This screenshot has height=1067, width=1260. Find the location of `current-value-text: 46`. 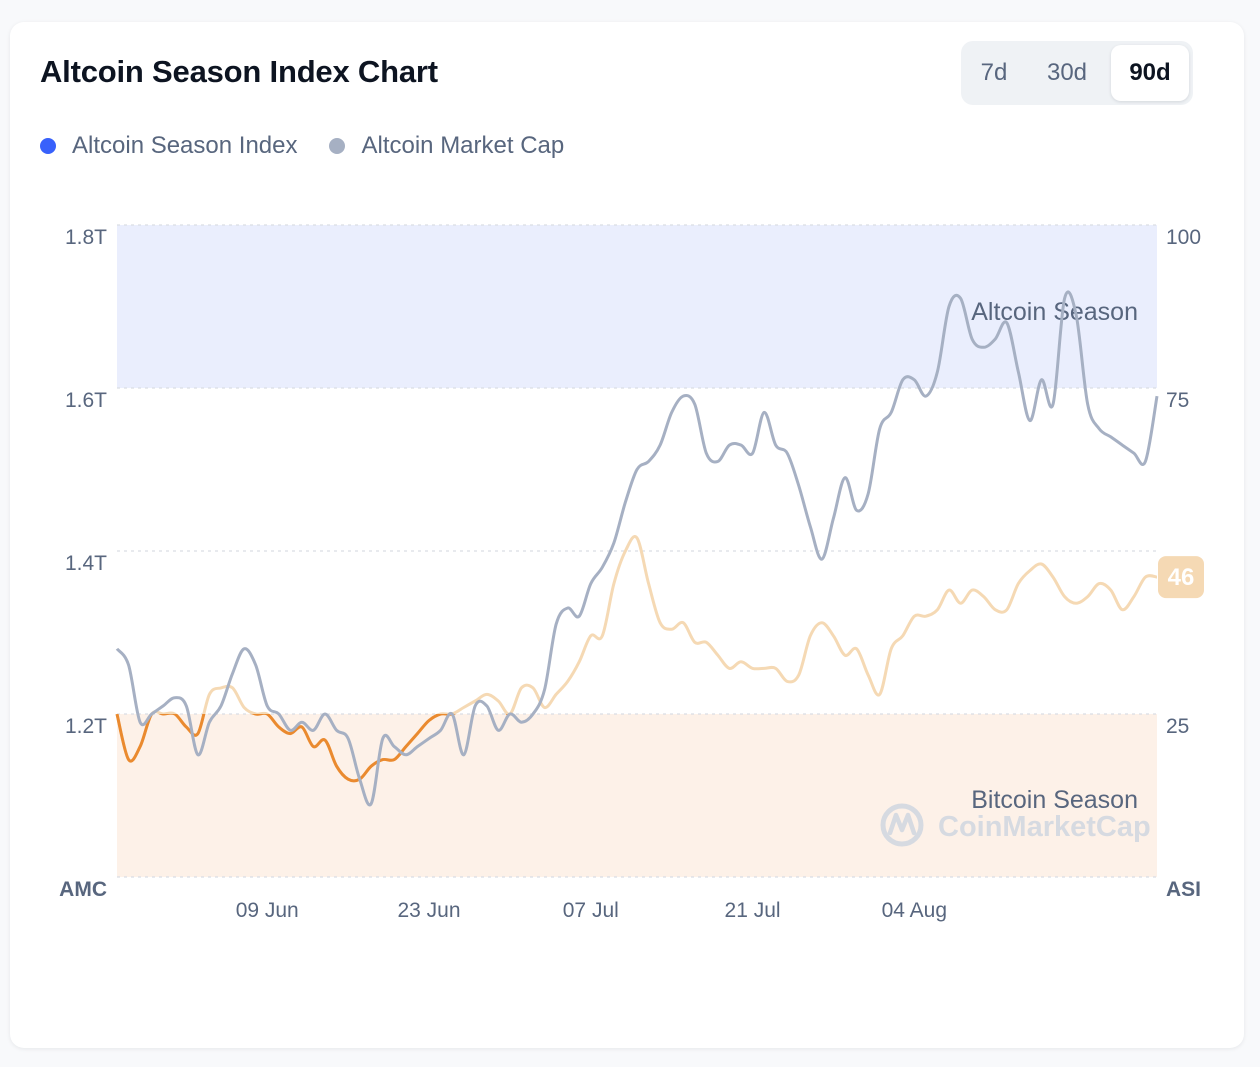

current-value-text: 46 is located at coordinates (1181, 577).